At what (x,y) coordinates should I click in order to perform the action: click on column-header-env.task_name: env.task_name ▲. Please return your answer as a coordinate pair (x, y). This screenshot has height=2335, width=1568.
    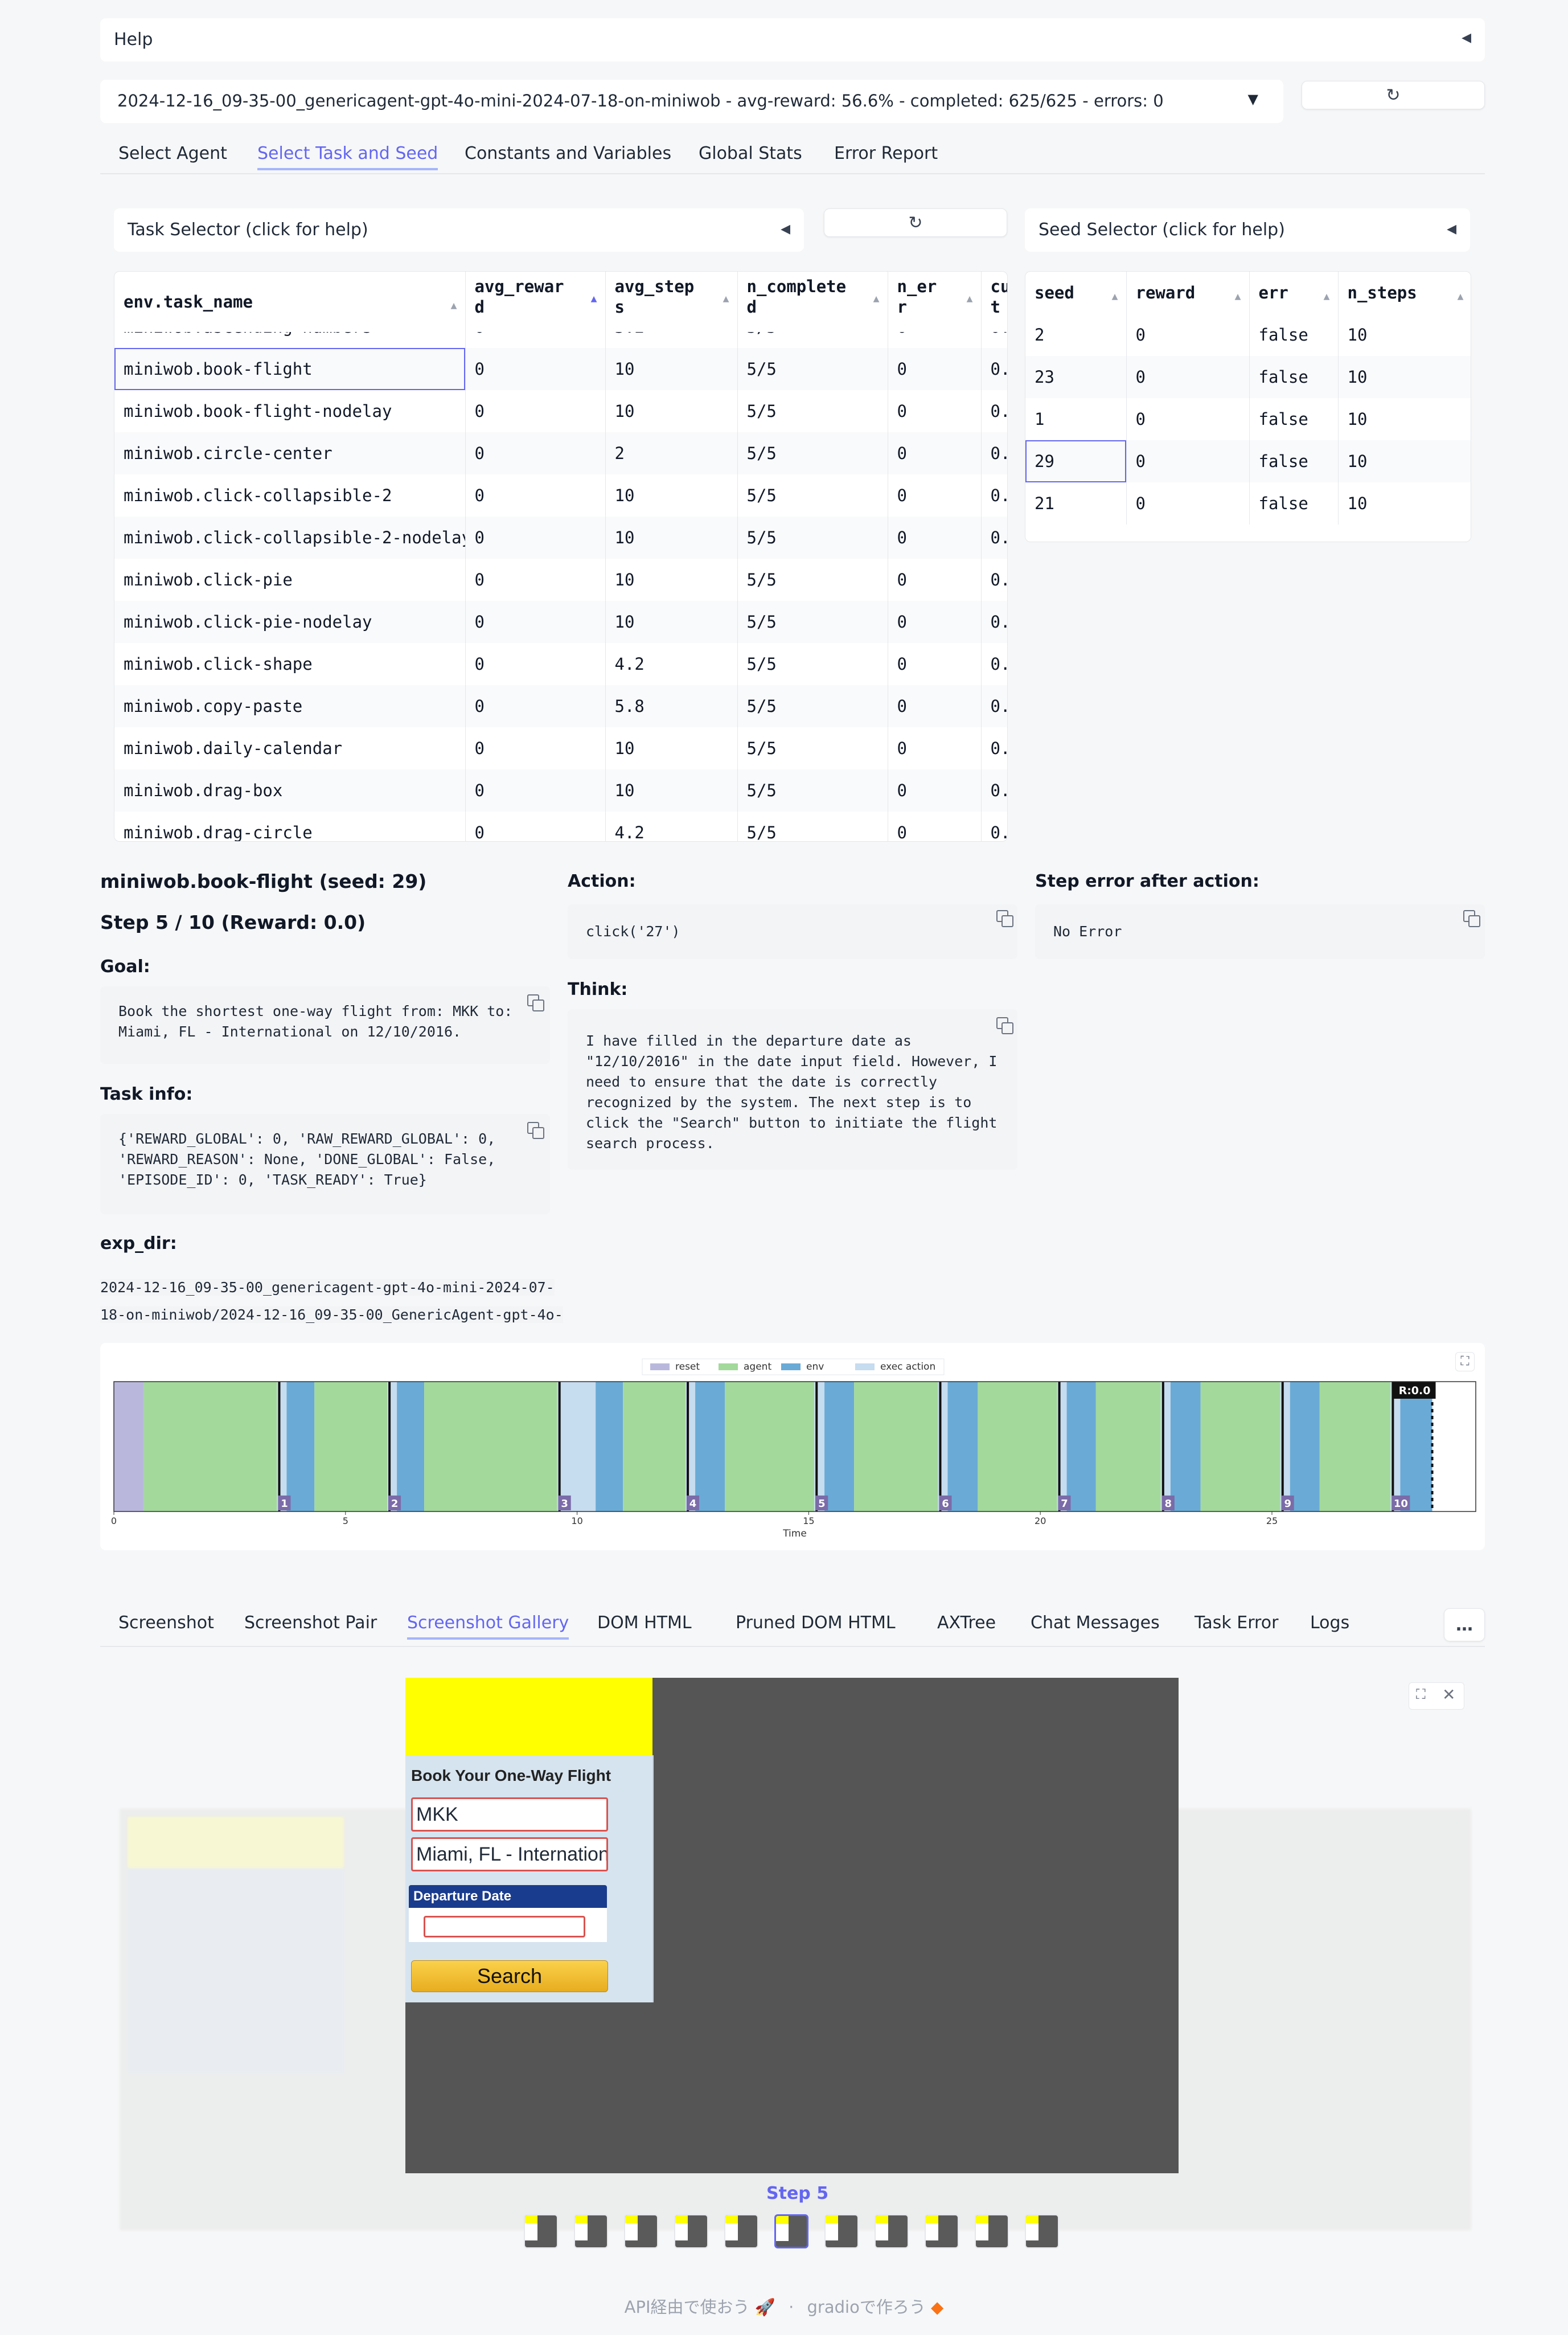
    Looking at the image, I should click on (290, 302).